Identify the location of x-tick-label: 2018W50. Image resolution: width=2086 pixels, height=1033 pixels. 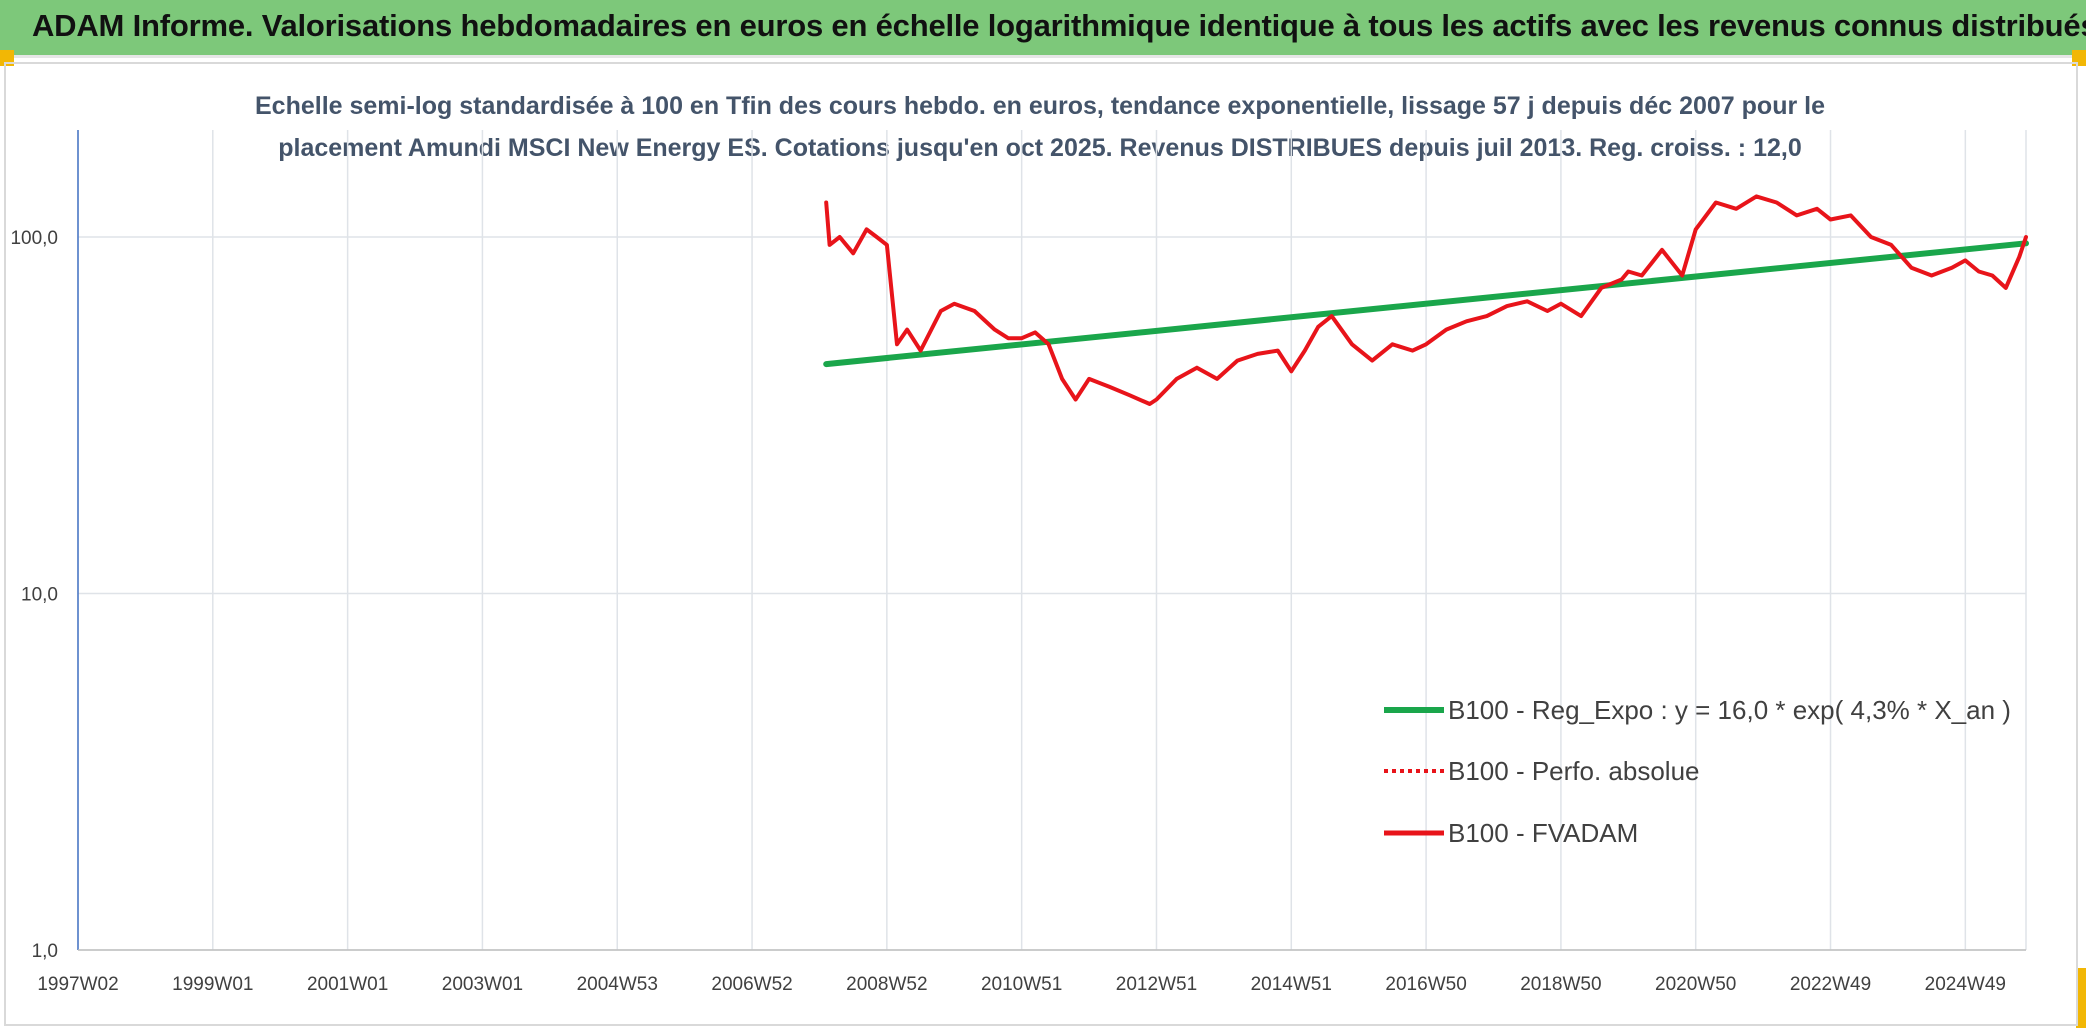
(1560, 984).